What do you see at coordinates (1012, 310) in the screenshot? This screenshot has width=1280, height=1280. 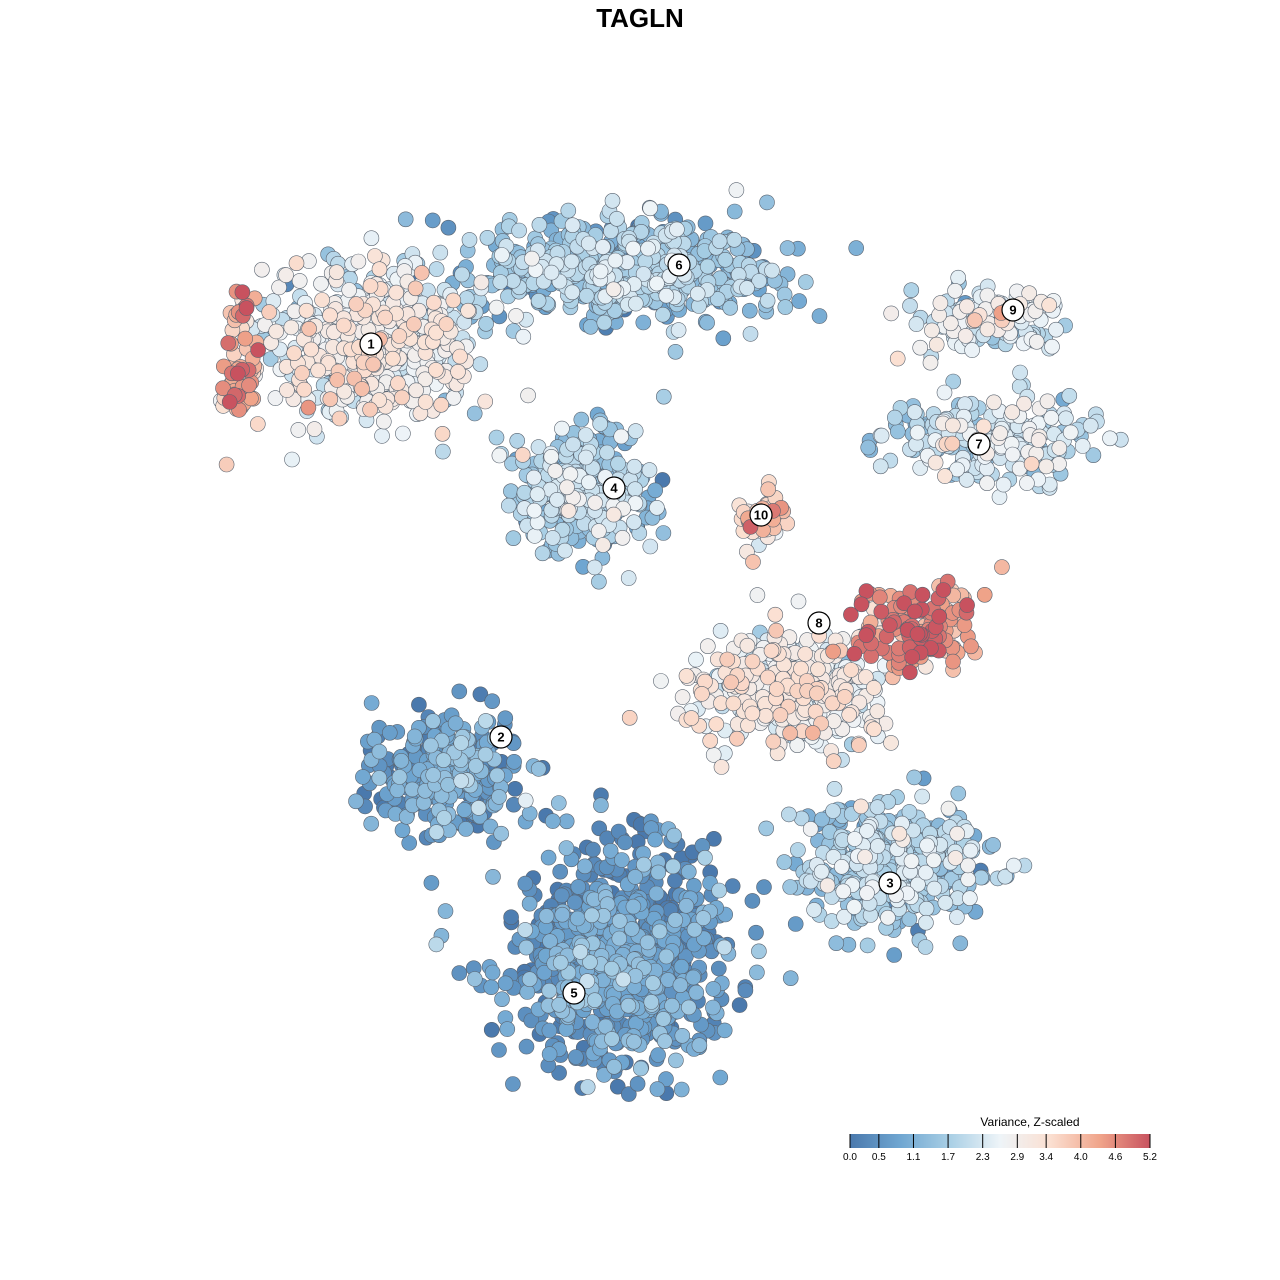 I see `cluster-label-text: 9` at bounding box center [1012, 310].